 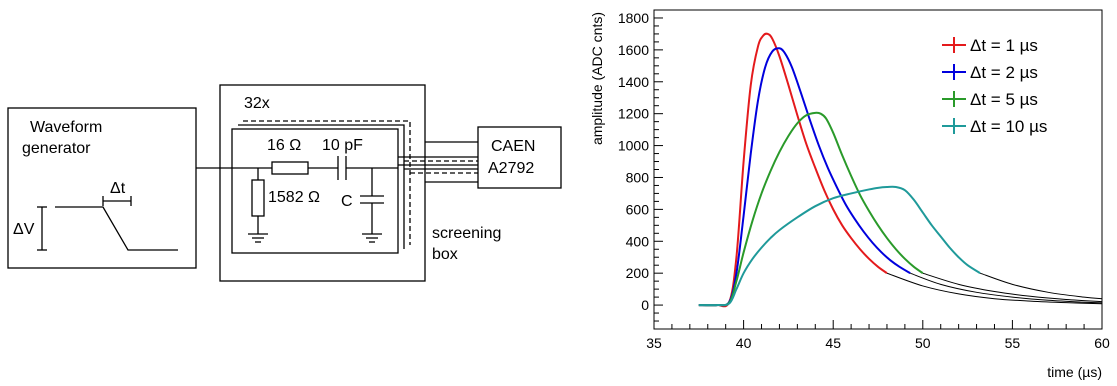 I want to click on resistor-16ohm, so click(x=290, y=168).